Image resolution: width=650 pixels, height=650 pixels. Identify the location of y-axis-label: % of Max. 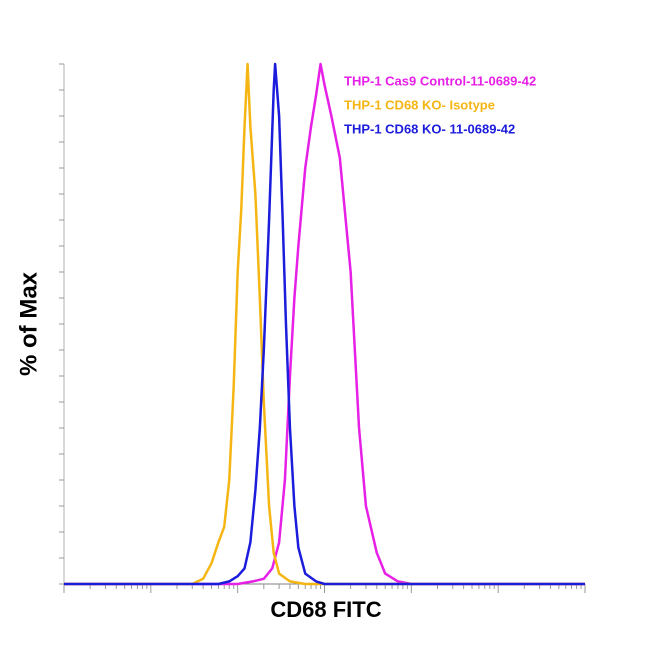
(28, 323).